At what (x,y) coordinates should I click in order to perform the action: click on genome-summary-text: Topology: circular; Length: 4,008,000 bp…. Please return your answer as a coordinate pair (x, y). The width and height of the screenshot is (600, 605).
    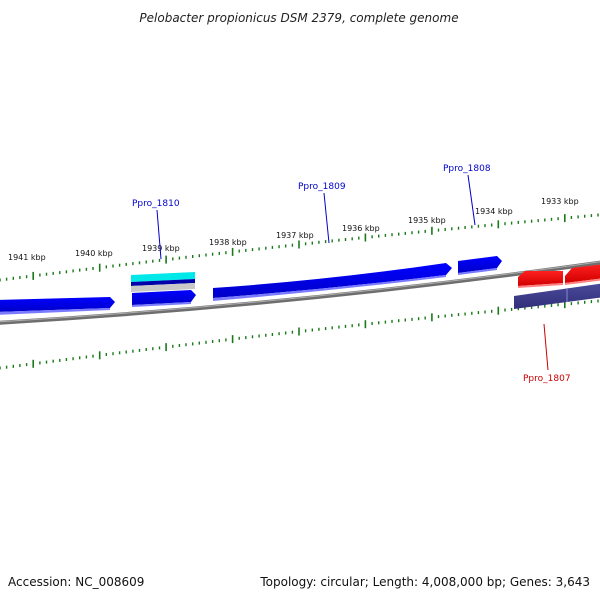
    Looking at the image, I should click on (424, 582).